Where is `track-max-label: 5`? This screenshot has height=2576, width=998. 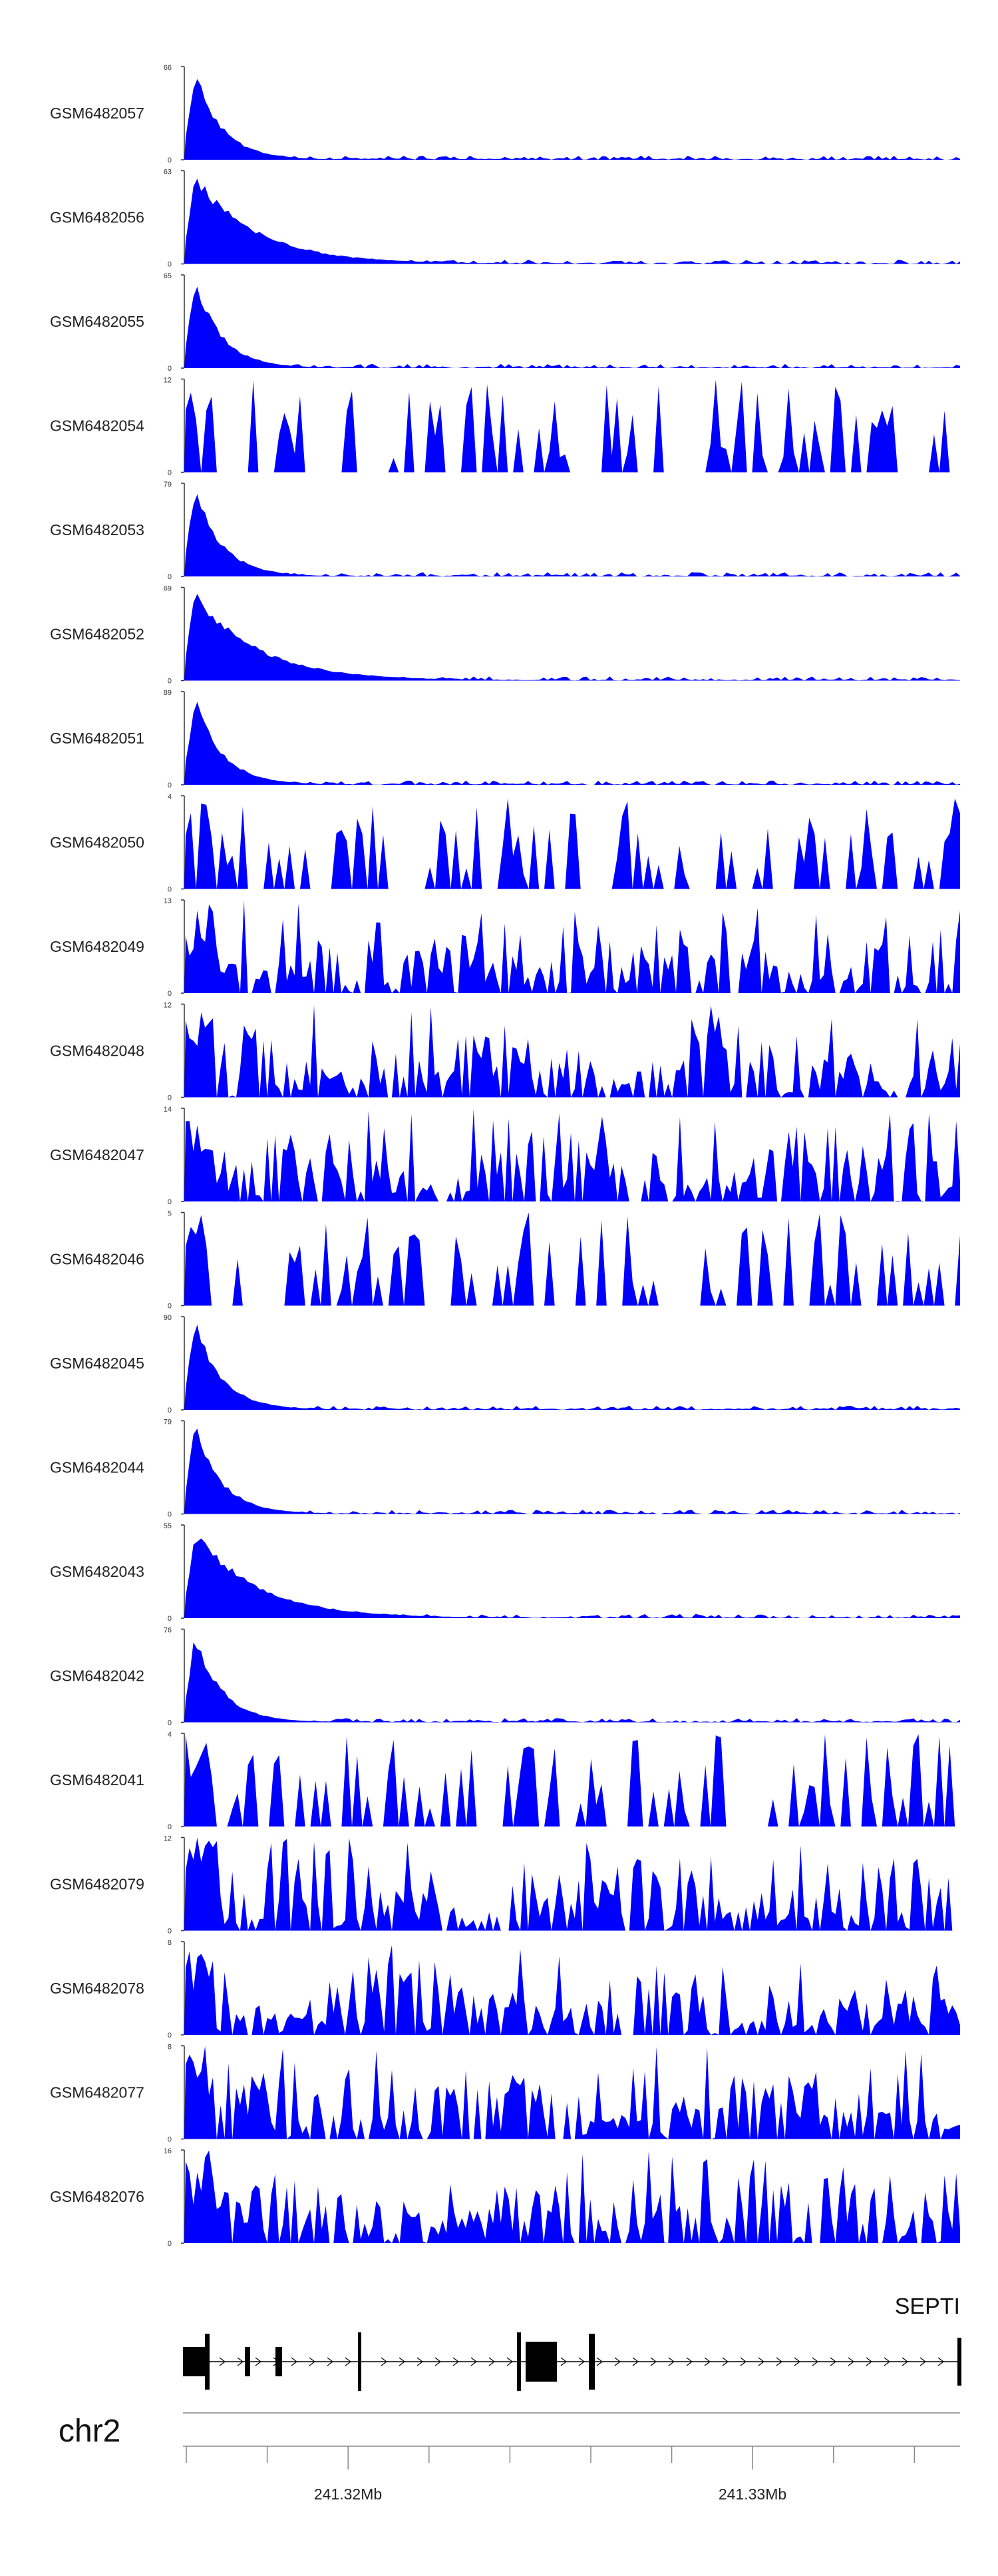
track-max-label: 5 is located at coordinates (170, 1214).